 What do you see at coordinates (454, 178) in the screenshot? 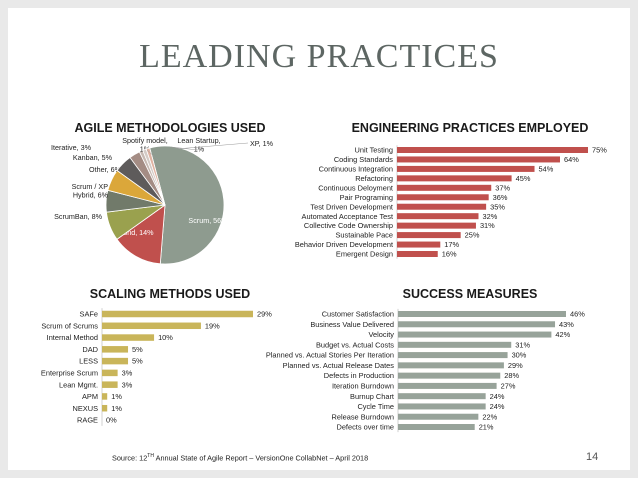
I see `bar-refactoring` at bounding box center [454, 178].